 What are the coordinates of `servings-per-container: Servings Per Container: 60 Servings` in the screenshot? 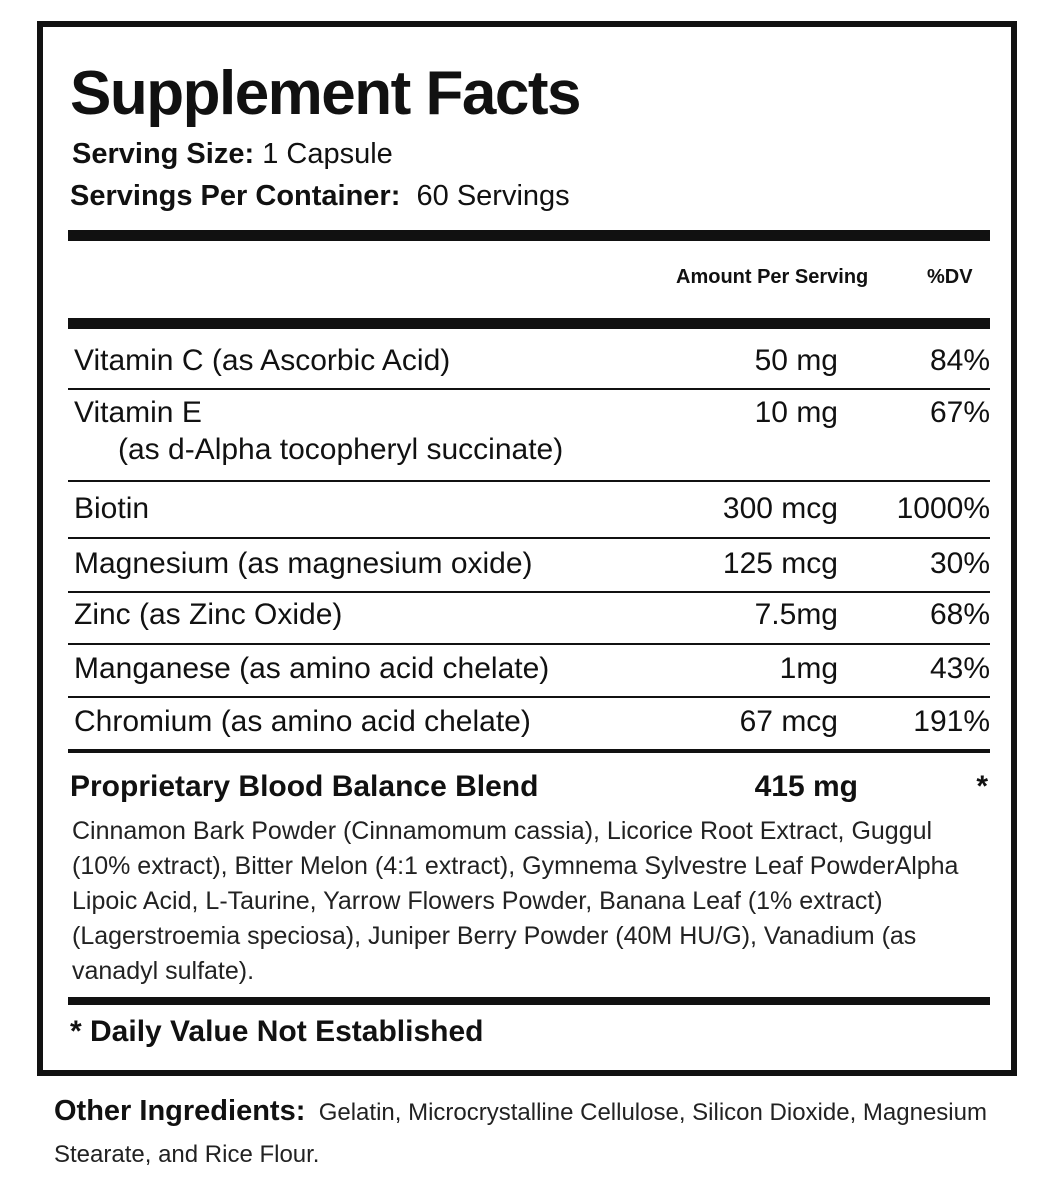 It's located at (320, 196).